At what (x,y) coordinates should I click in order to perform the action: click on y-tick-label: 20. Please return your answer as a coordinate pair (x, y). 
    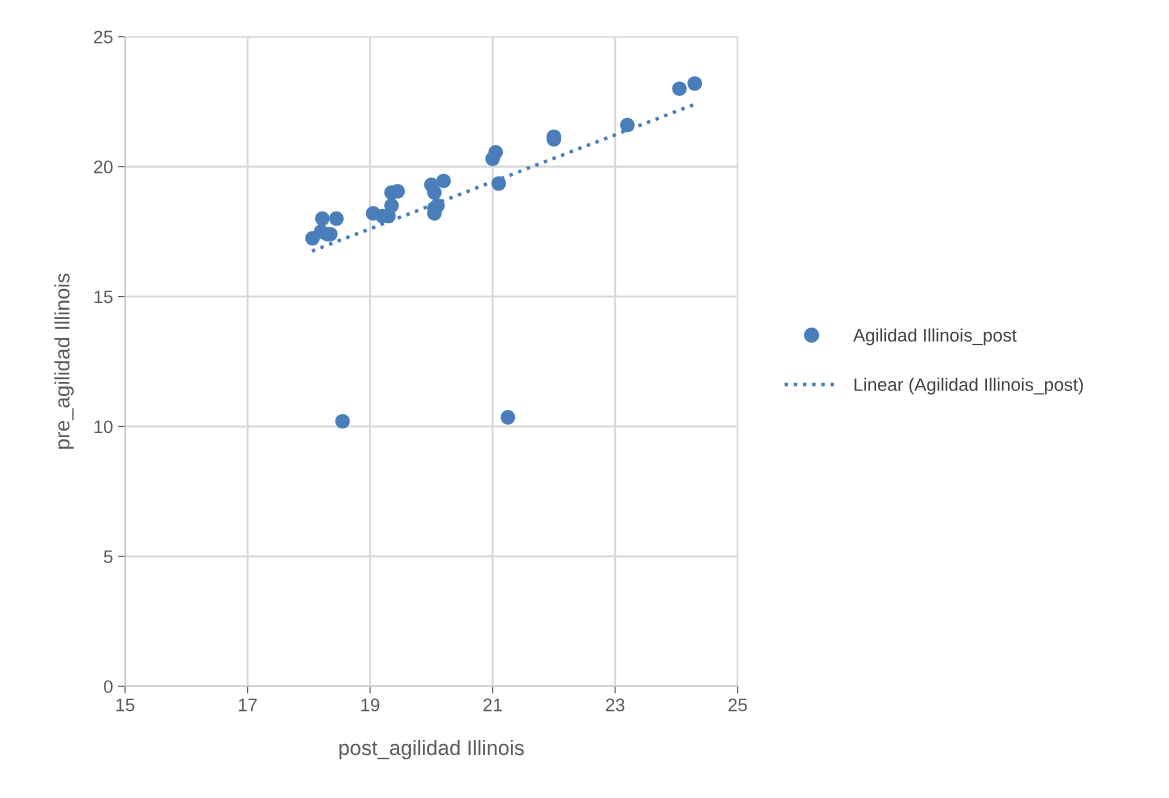
    Looking at the image, I should click on (103, 167).